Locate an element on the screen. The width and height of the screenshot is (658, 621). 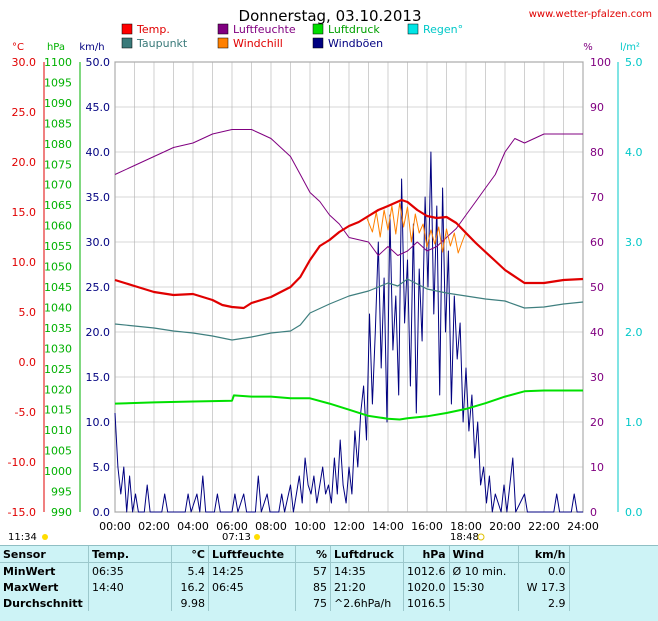
stats-cell: 1016.5 is located at coordinates (426, 603).